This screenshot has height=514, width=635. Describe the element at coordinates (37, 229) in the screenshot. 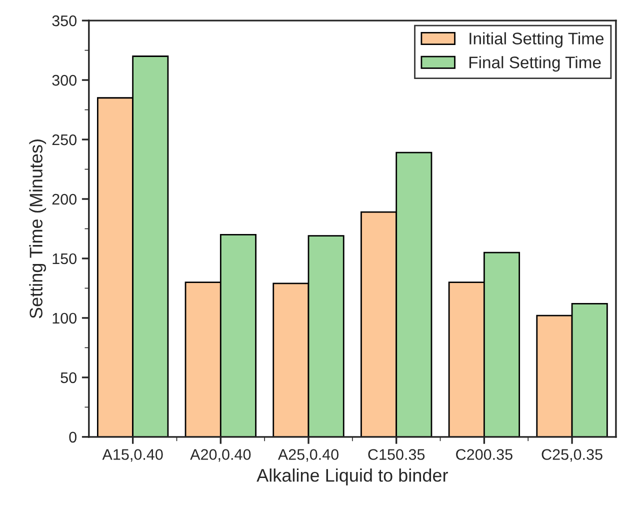

I see `y-axis-title: Setting Time (Minutes)` at that location.